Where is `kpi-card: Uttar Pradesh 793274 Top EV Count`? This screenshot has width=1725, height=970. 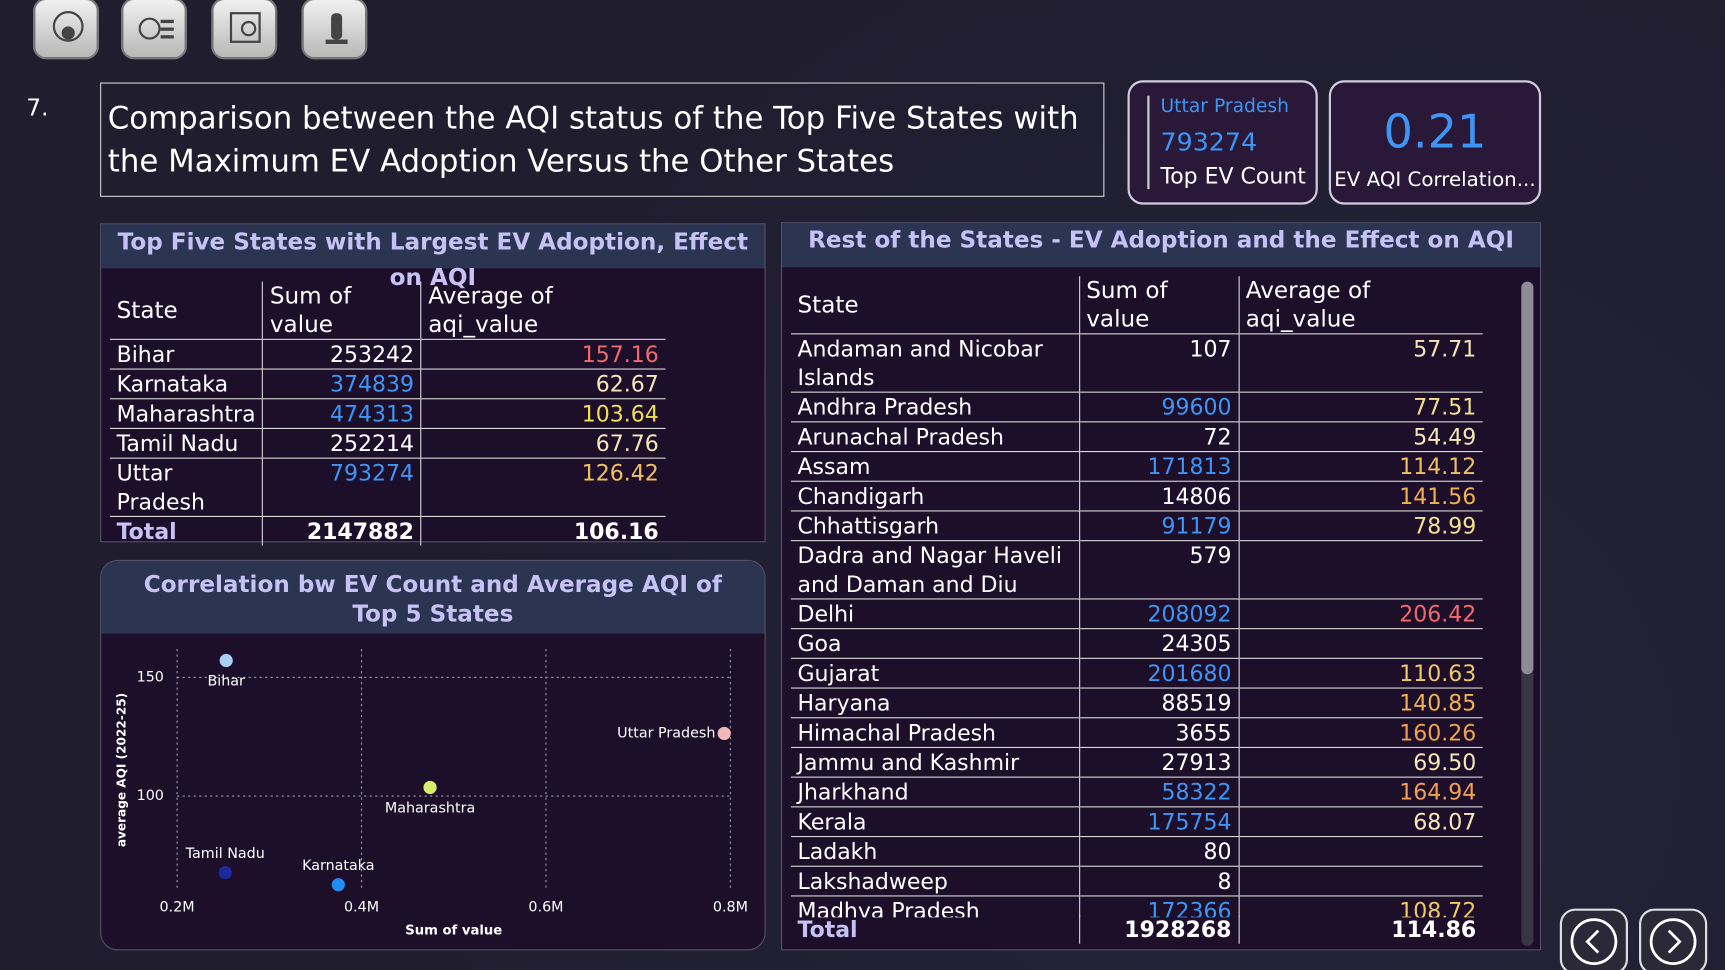
kpi-card: Uttar Pradesh 793274 Top EV Count is located at coordinates (1222, 142).